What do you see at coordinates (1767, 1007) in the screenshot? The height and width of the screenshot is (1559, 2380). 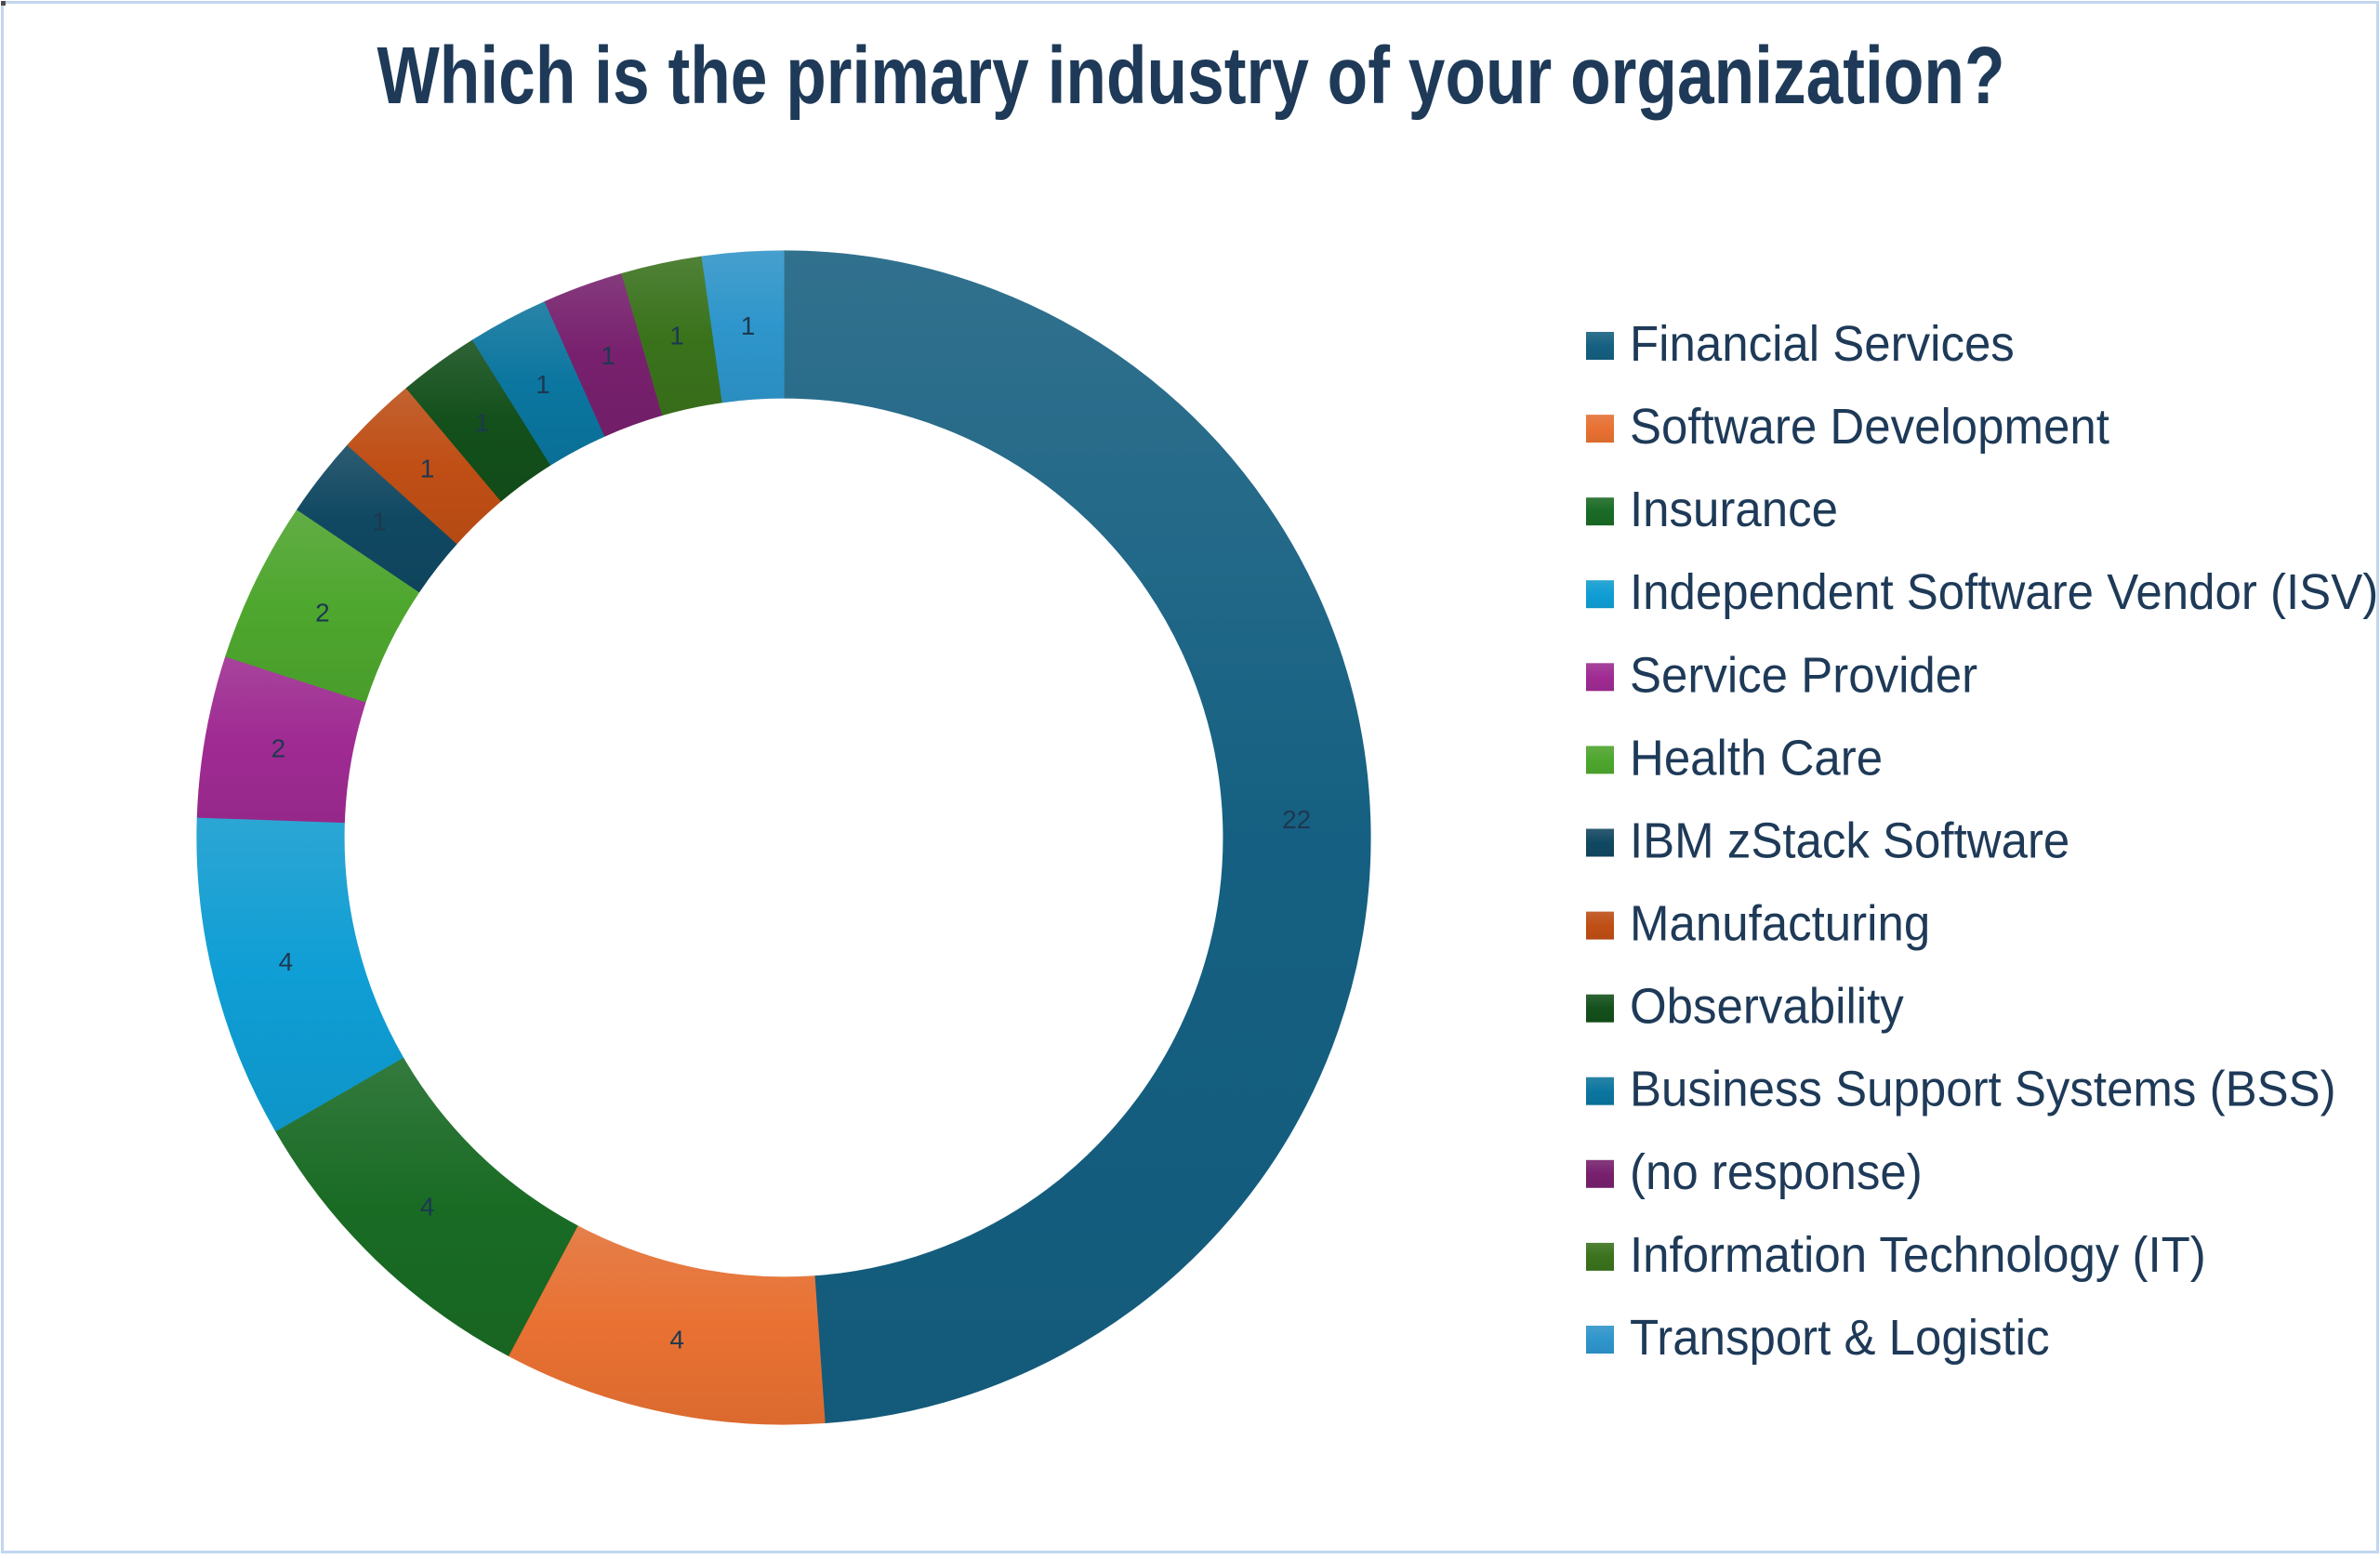 I see `svg-text: Observability` at bounding box center [1767, 1007].